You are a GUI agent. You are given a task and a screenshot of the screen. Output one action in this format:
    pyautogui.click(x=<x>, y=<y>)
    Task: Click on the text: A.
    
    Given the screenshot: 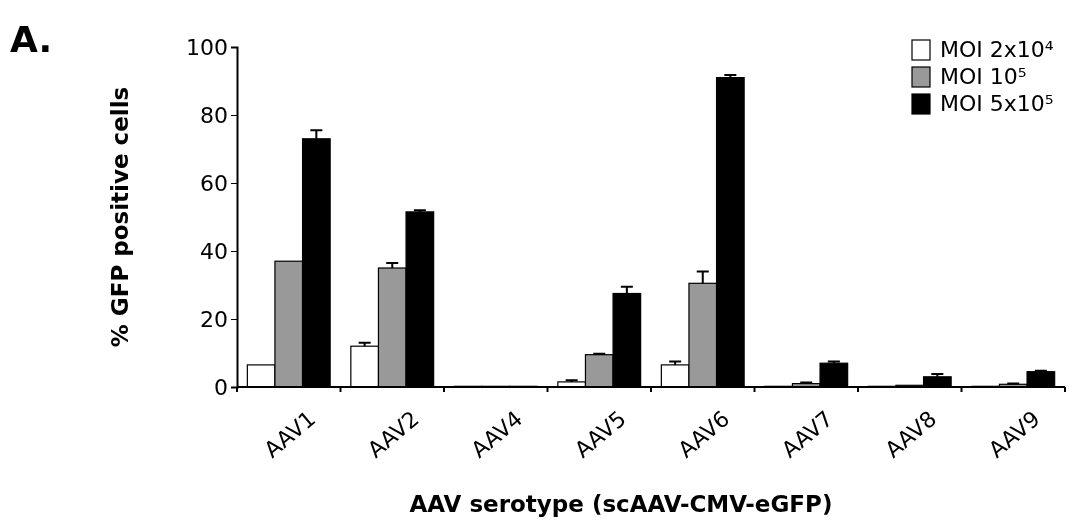 What is the action you would take?
    pyautogui.click(x=31, y=39)
    